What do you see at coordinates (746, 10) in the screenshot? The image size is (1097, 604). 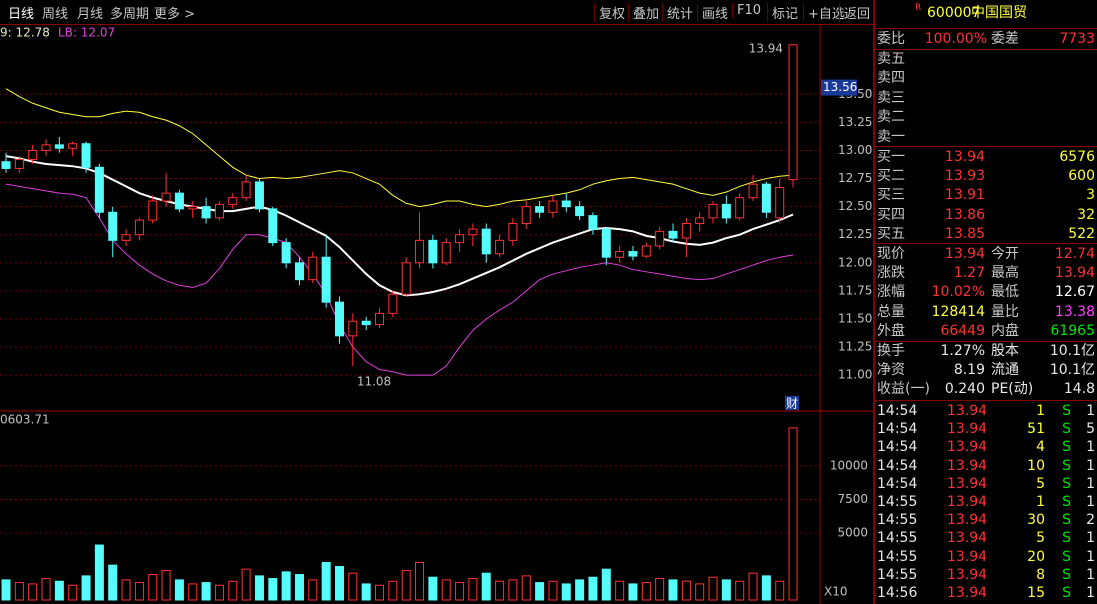 I see `toolbar-button: F10` at bounding box center [746, 10].